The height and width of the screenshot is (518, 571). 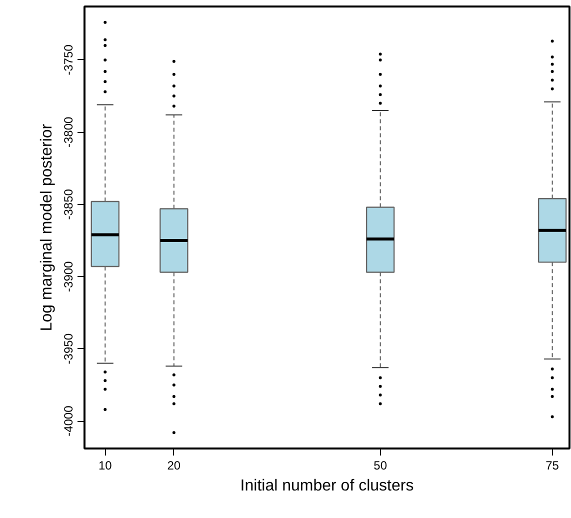 What do you see at coordinates (381, 465) in the screenshot?
I see `x-tick-label: 50` at bounding box center [381, 465].